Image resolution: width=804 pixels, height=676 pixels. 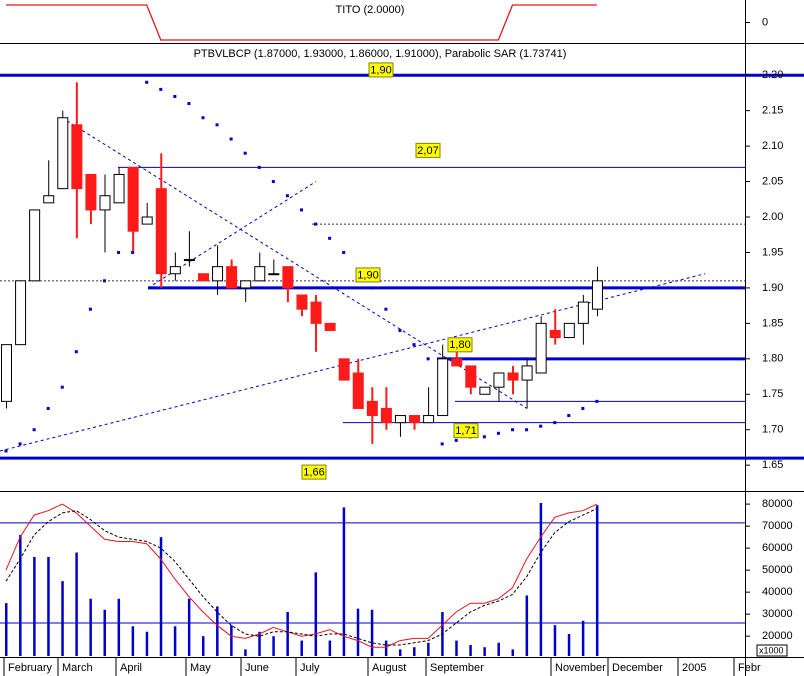 I want to click on x-tick-label: 2005, so click(x=694, y=668).